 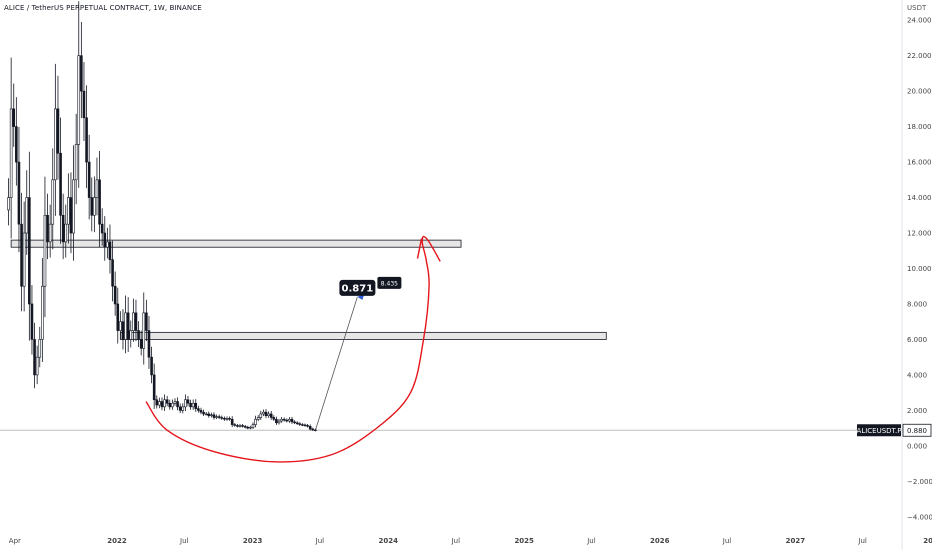 I want to click on y-tick-label: −4.000, so click(x=919, y=517).